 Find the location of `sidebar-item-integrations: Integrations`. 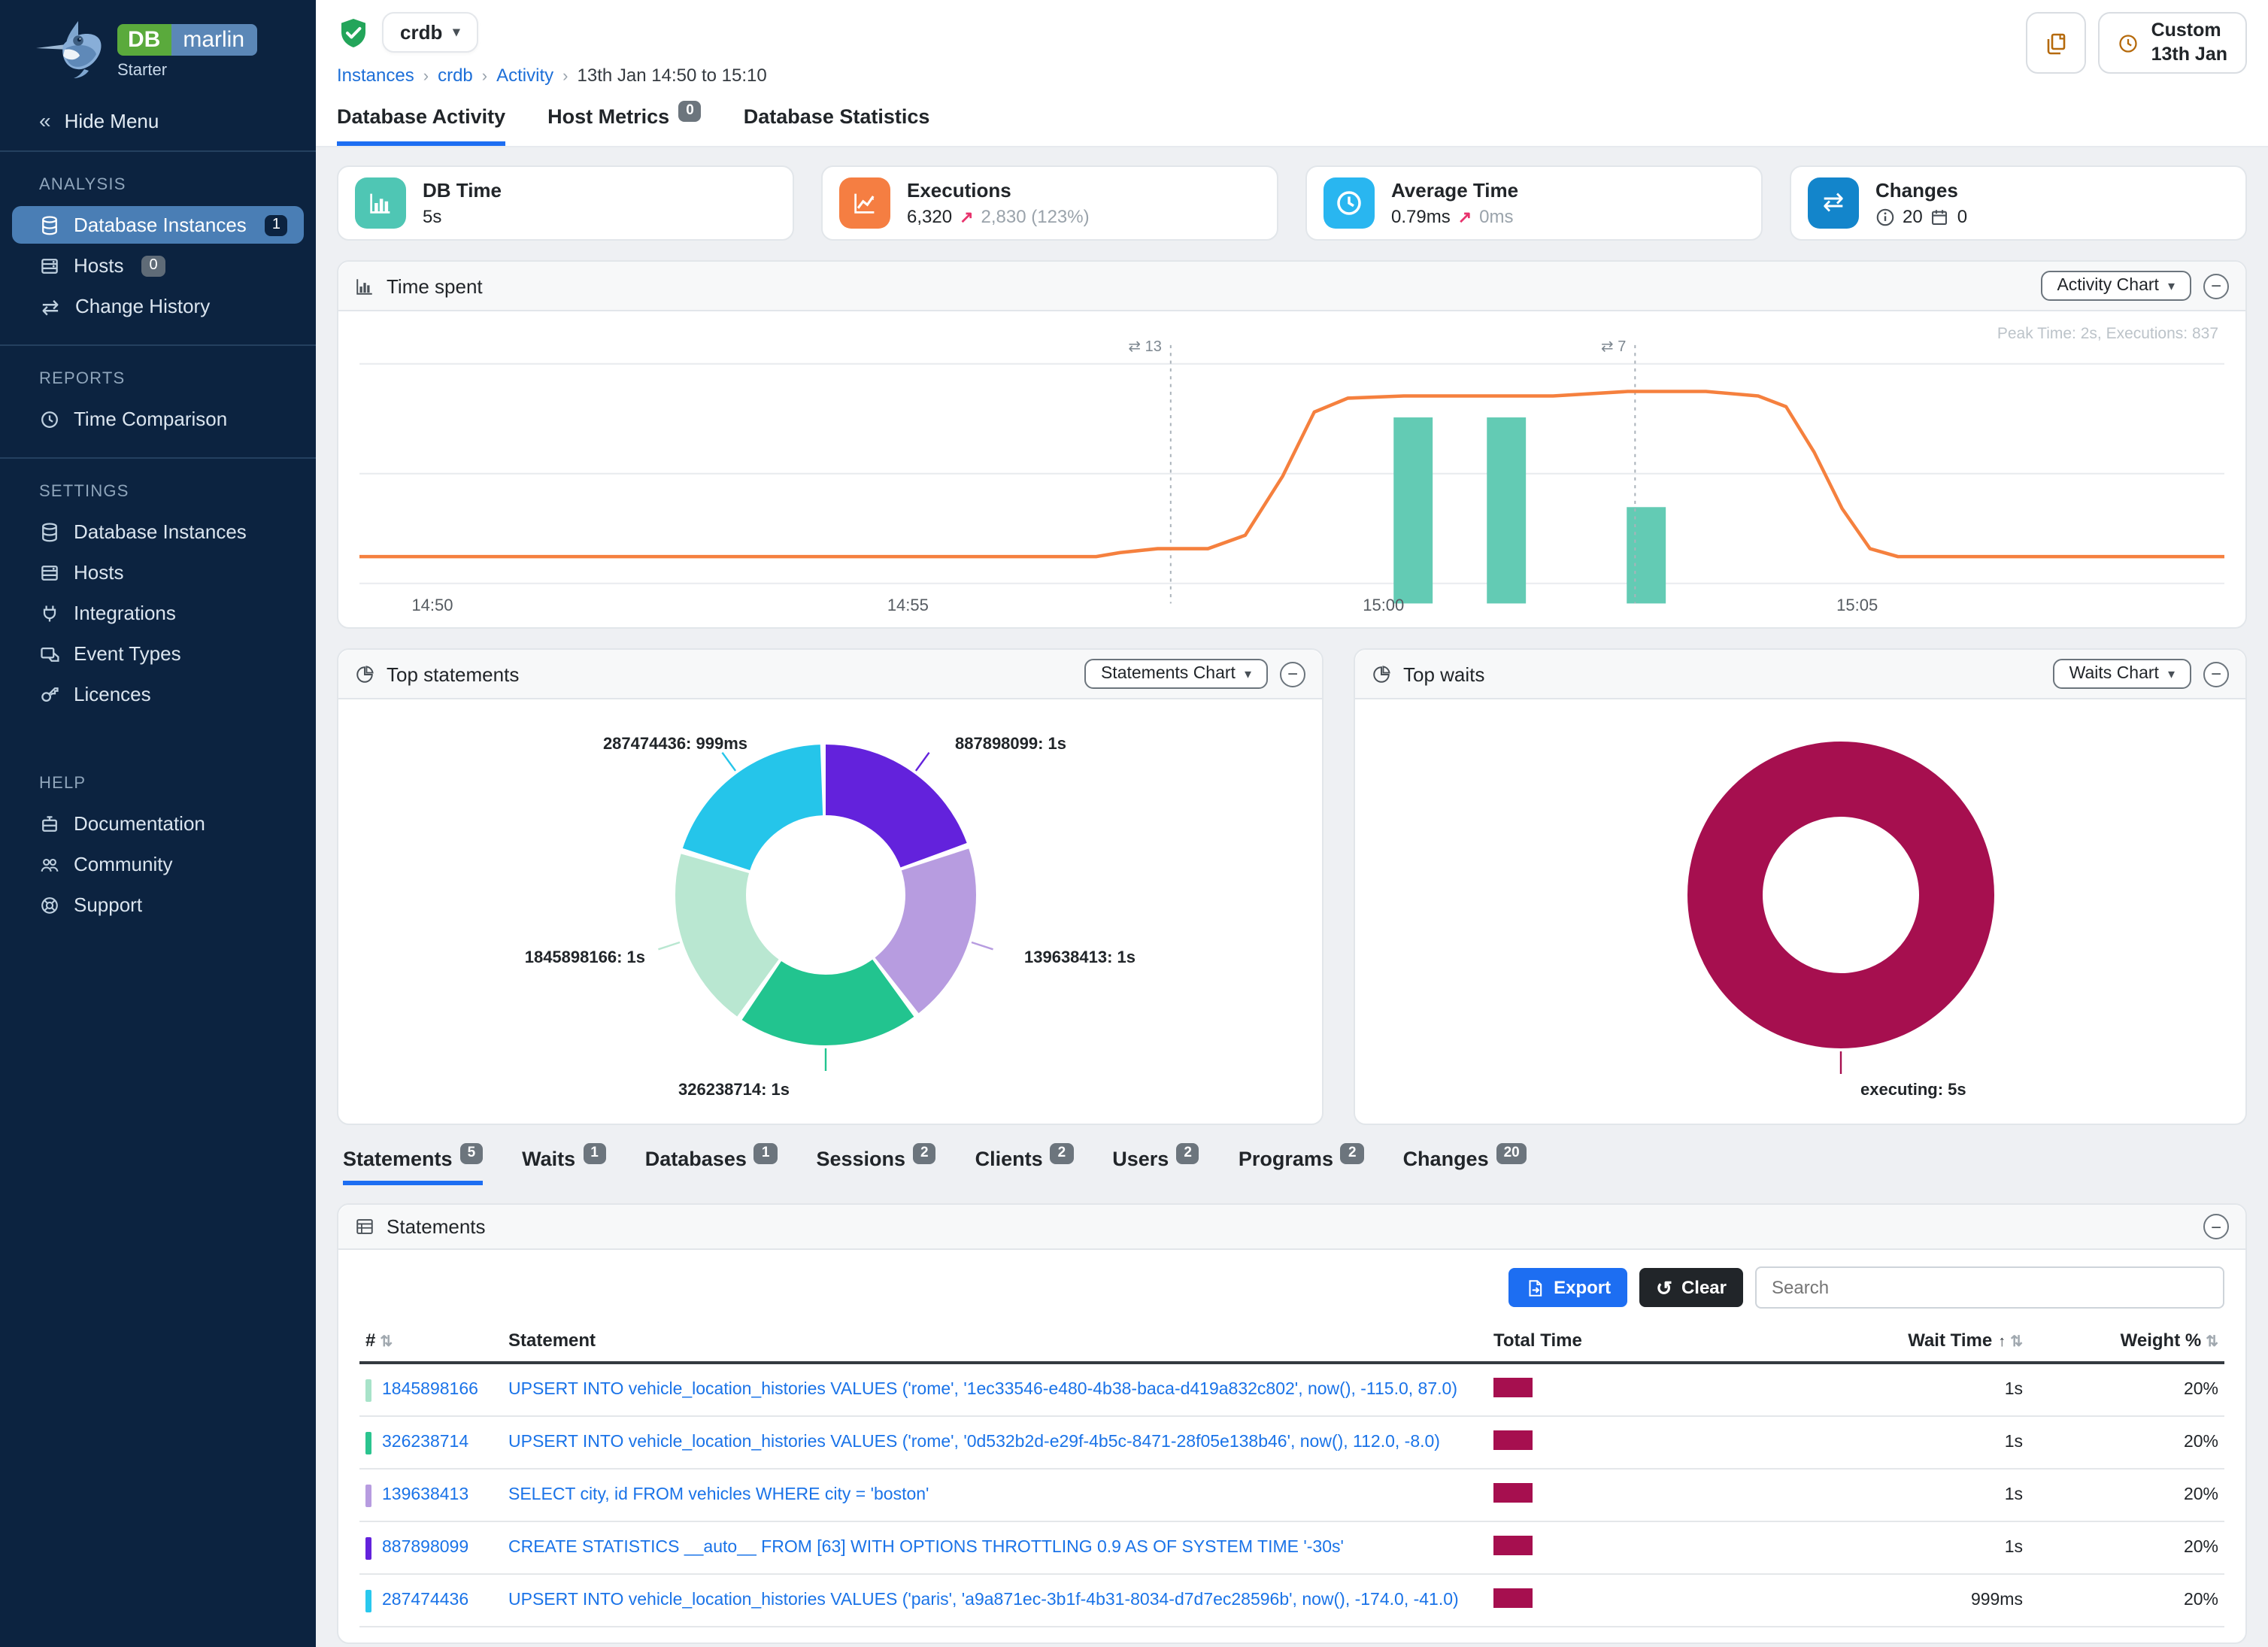

sidebar-item-integrations: Integrations is located at coordinates (158, 613).